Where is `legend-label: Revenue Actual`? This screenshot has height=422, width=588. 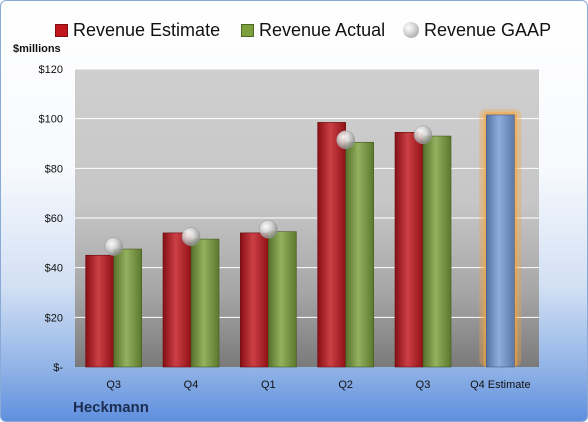
legend-label: Revenue Actual is located at coordinates (322, 29).